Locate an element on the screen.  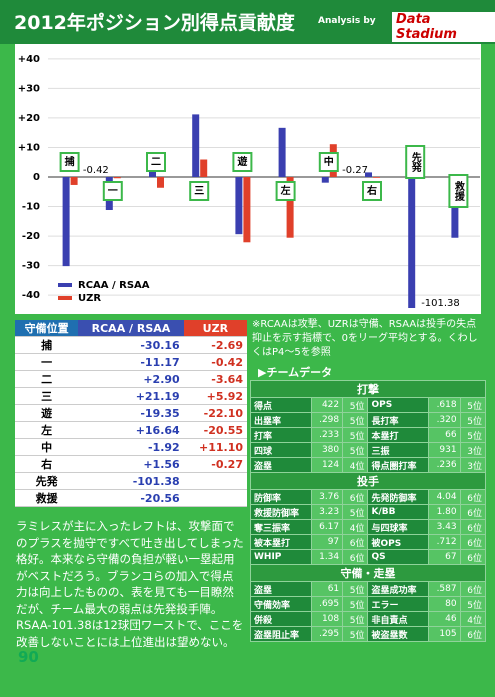
header-cell: UZR is located at coordinates (215, 328).